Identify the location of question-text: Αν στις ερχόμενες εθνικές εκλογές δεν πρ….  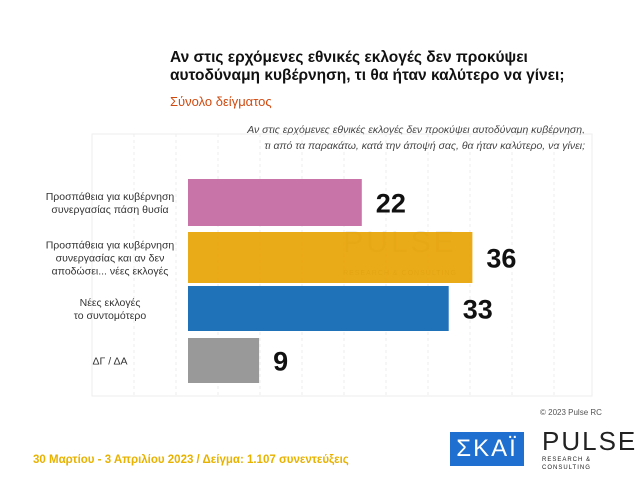
(416, 138).